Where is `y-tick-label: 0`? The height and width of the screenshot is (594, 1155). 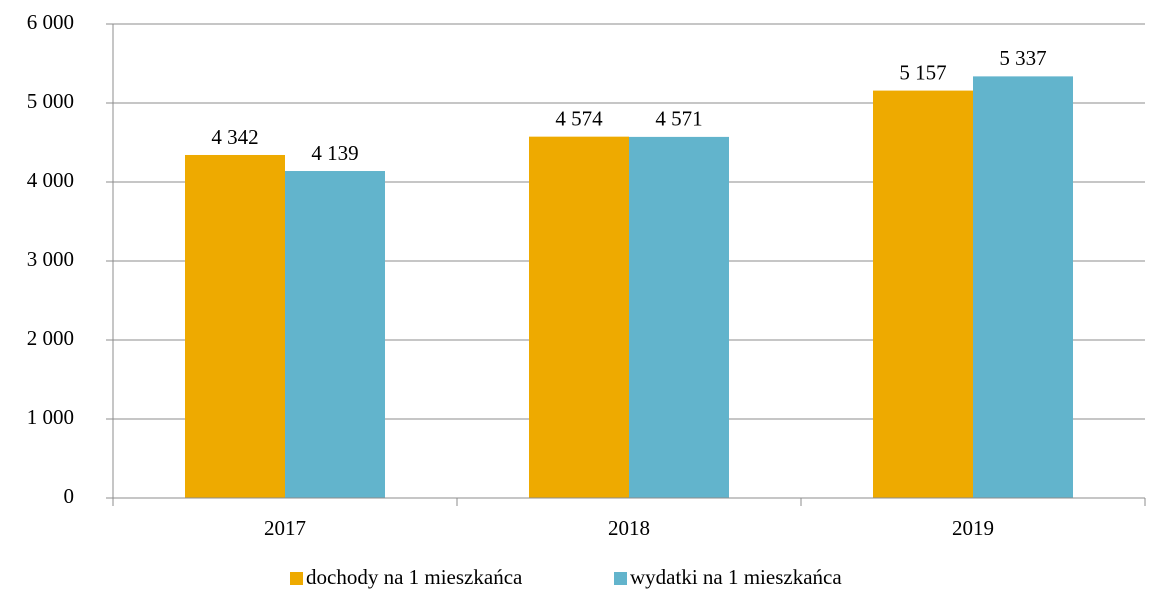
y-tick-label: 0 is located at coordinates (69, 496).